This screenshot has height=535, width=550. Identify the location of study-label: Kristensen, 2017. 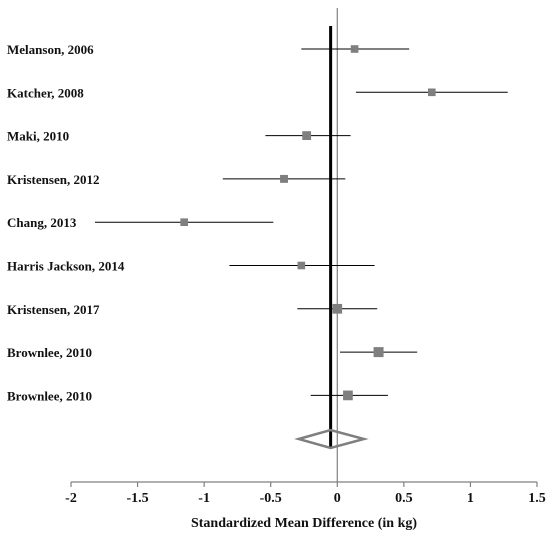
(53, 309).